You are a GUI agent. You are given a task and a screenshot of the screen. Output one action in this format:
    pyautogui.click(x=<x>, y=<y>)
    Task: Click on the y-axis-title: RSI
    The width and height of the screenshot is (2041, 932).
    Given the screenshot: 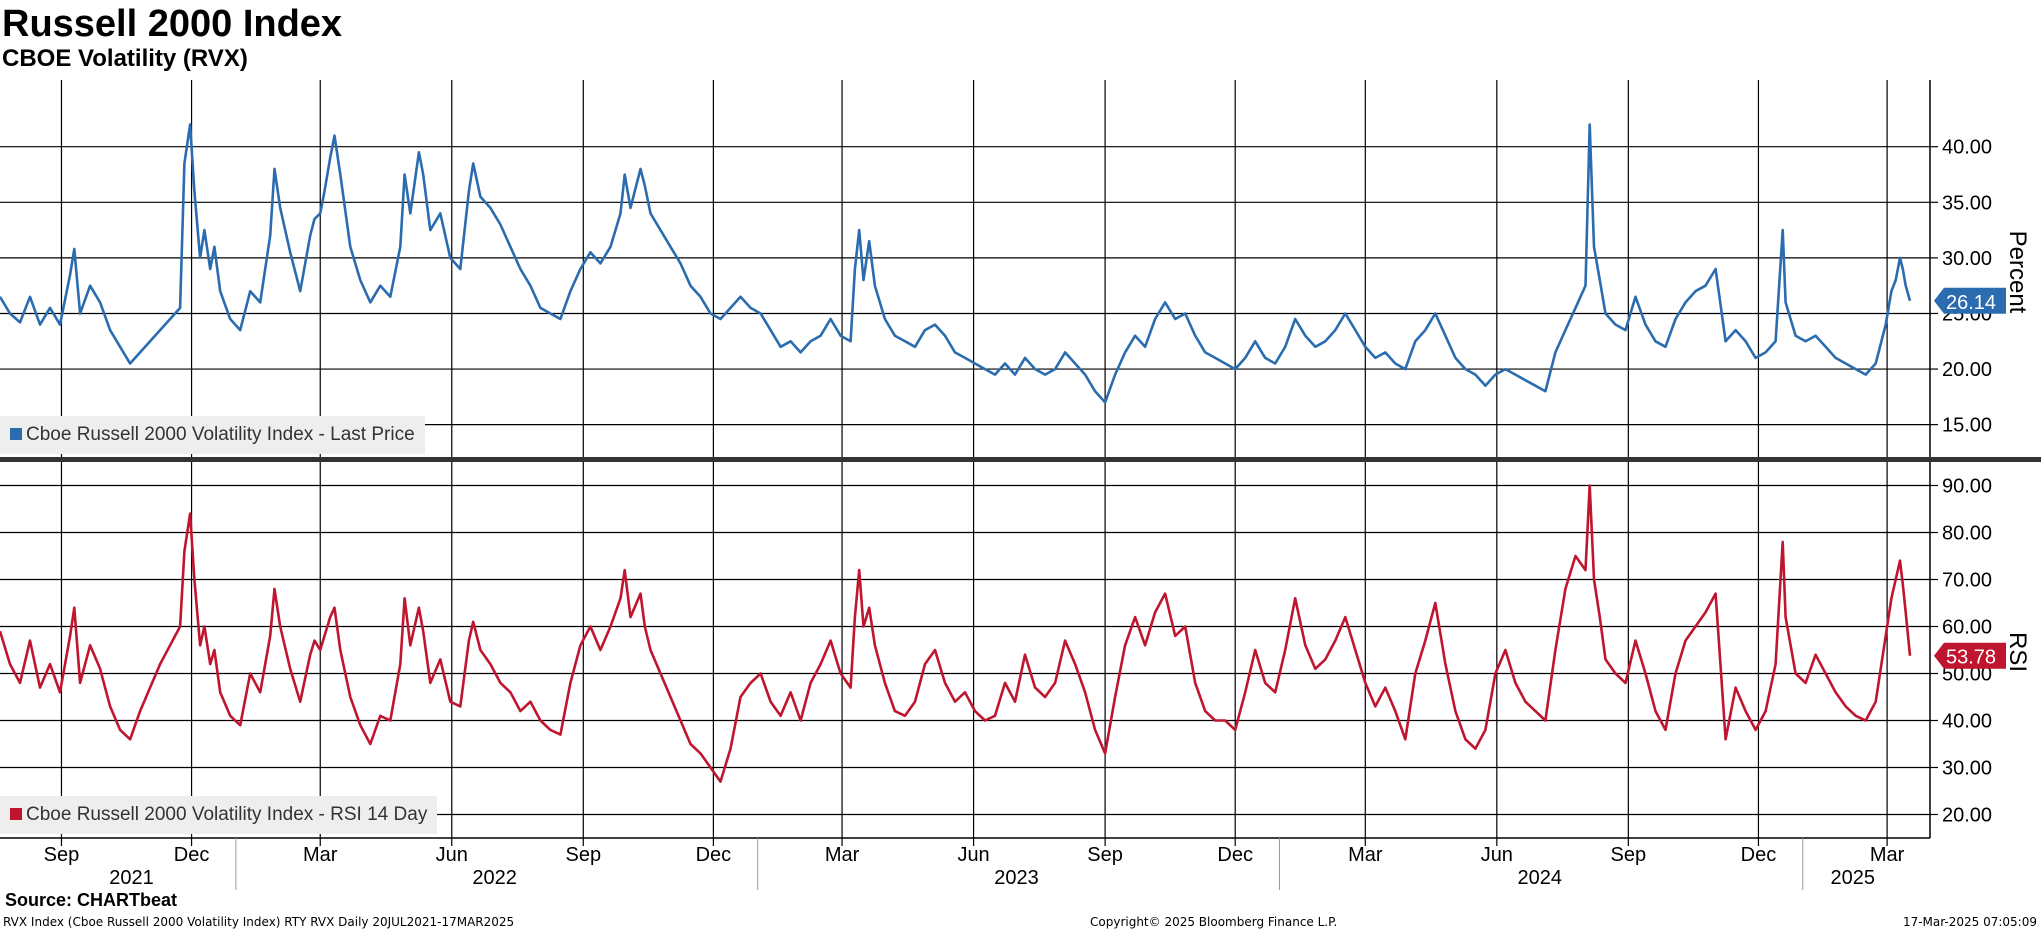 What is the action you would take?
    pyautogui.click(x=2017, y=652)
    